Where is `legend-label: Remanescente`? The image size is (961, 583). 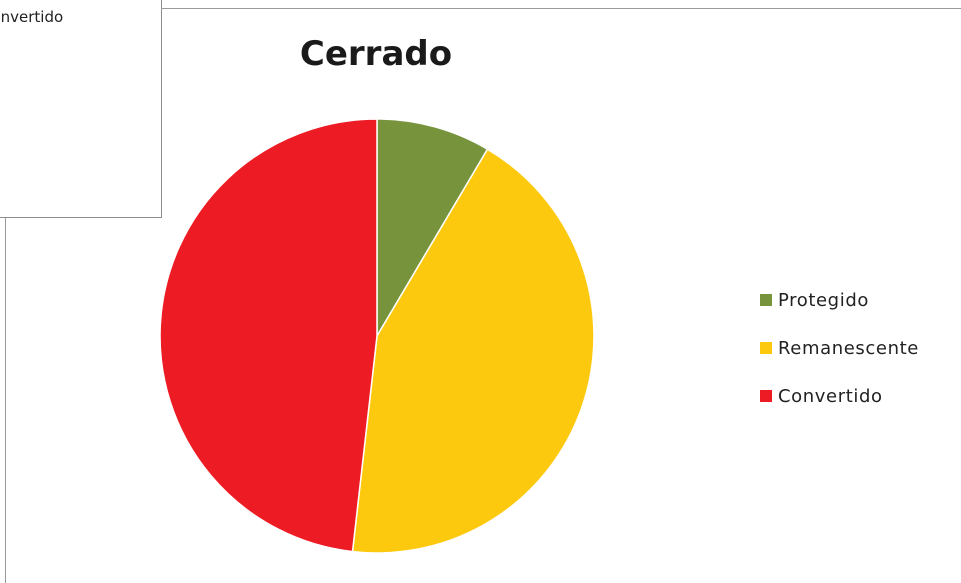 legend-label: Remanescente is located at coordinates (848, 348).